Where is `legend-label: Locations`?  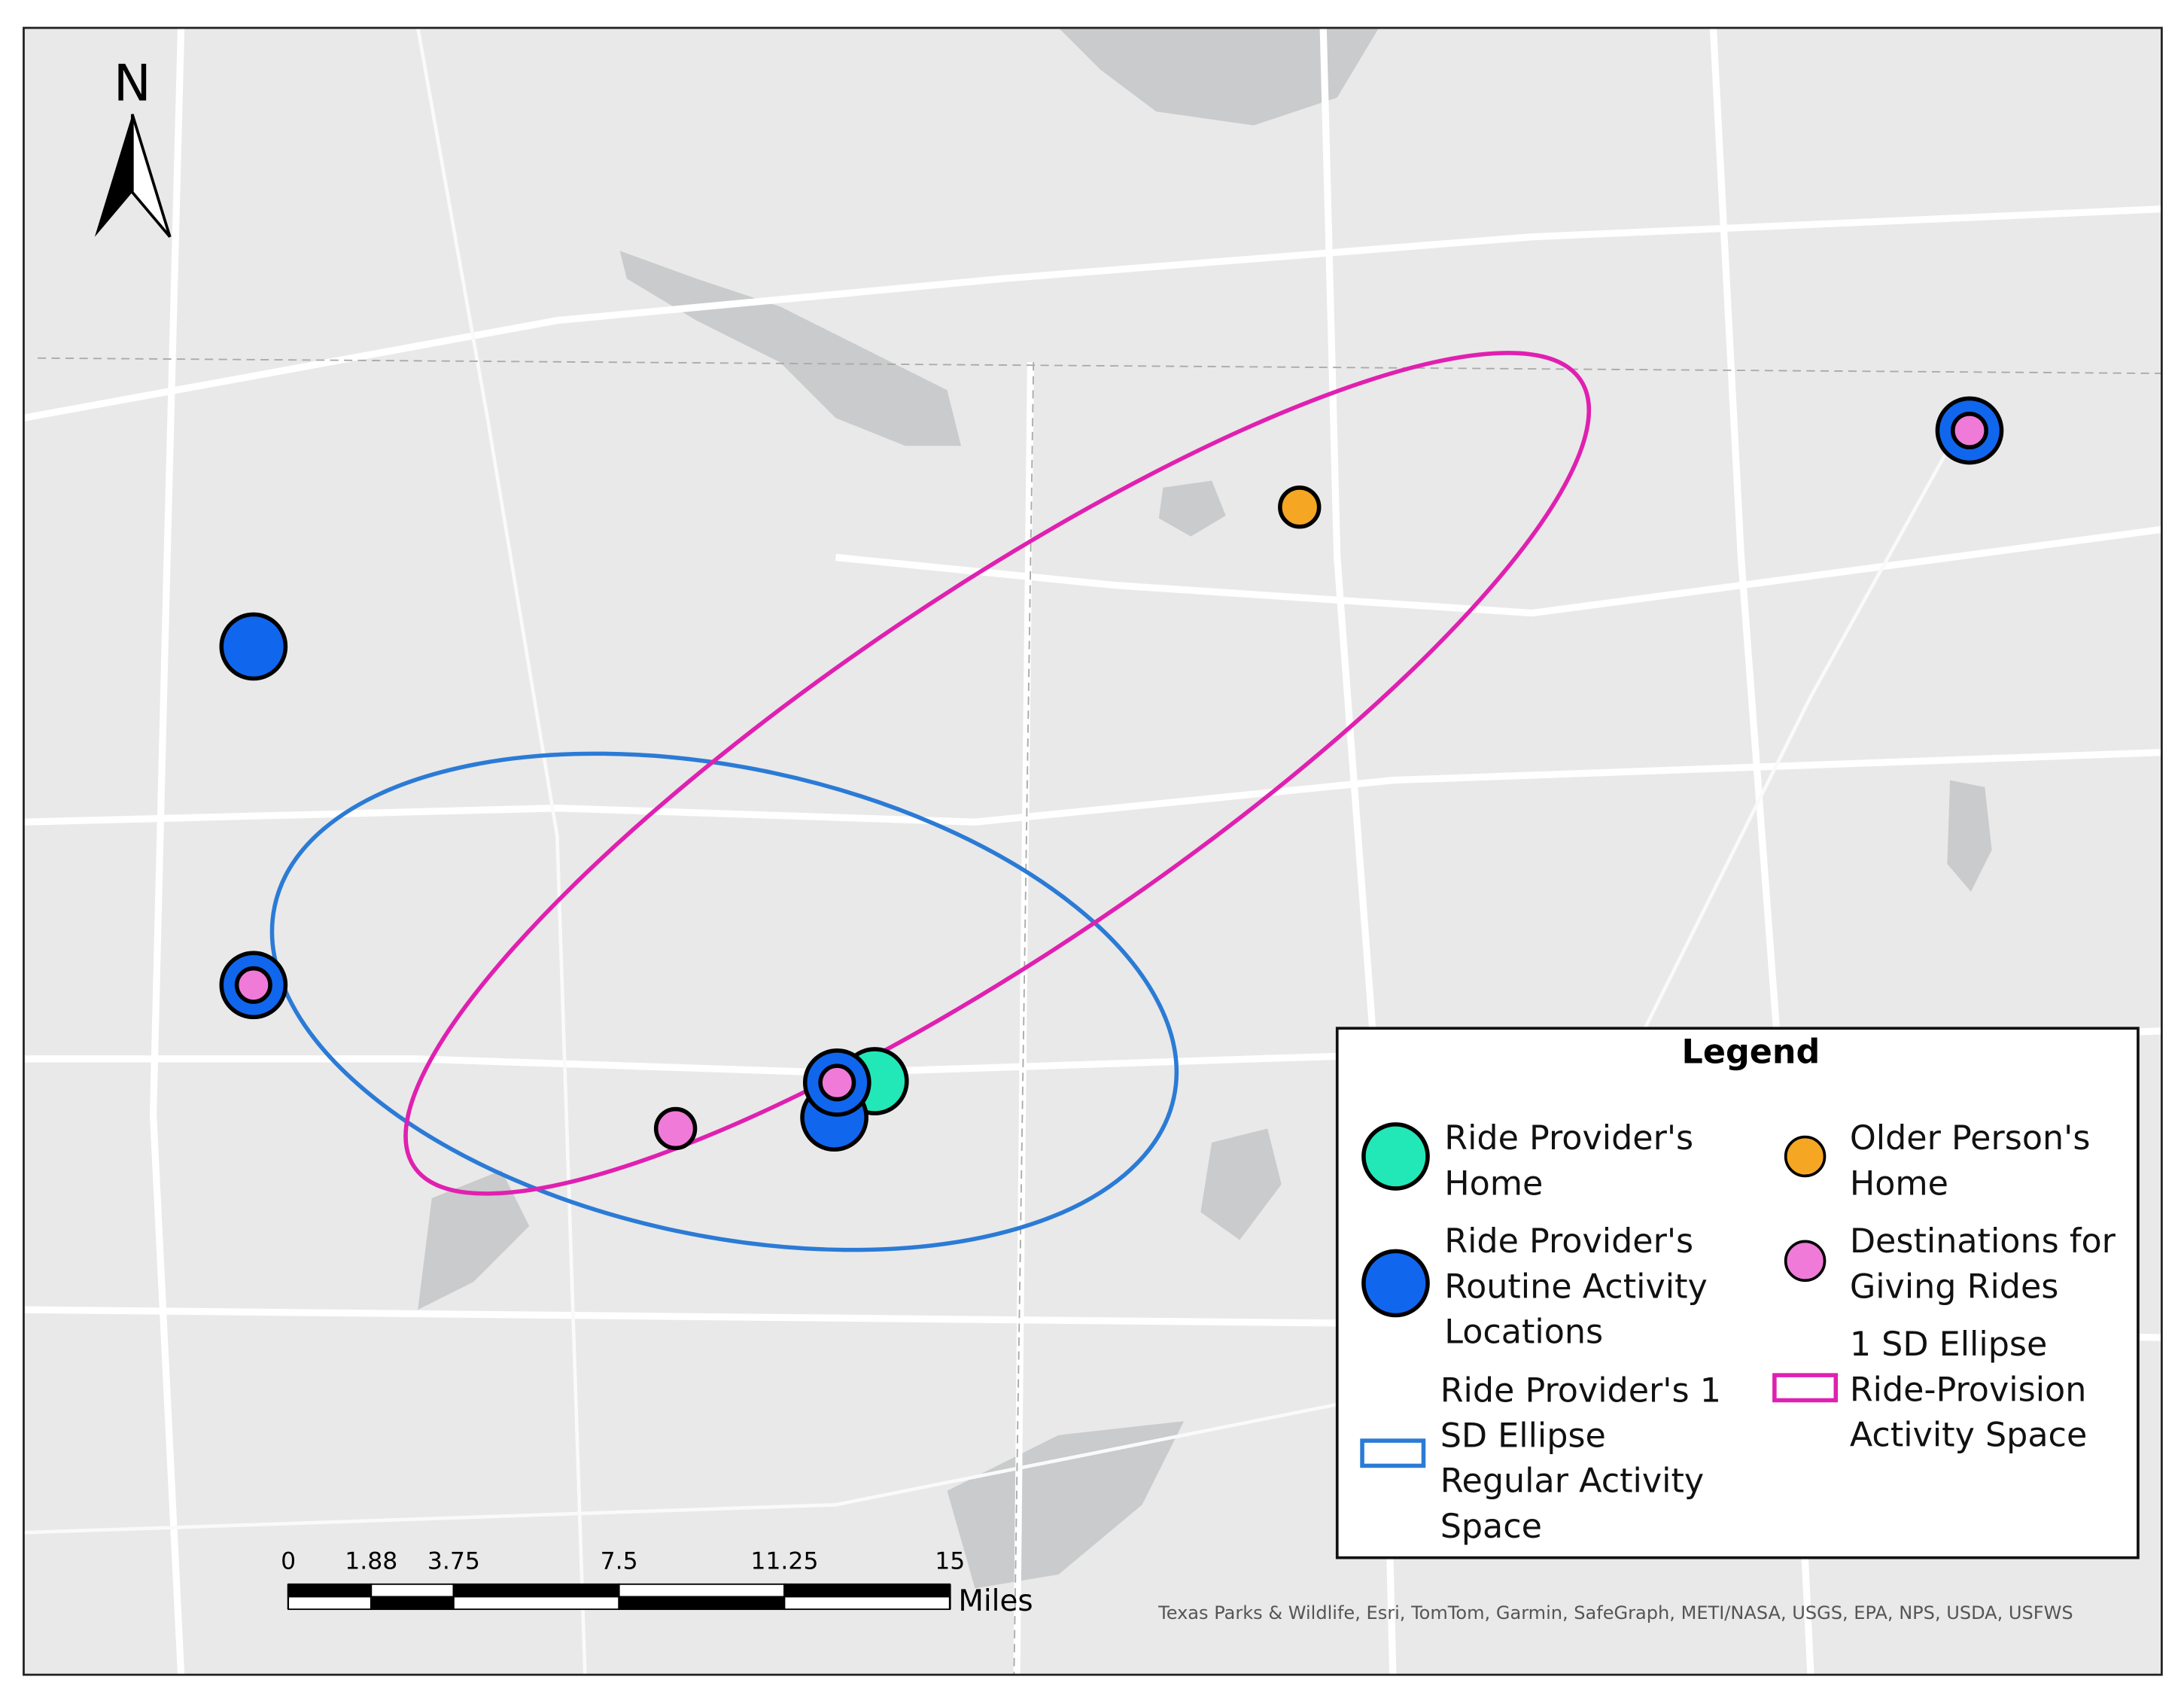 legend-label: Locations is located at coordinates (1523, 1333).